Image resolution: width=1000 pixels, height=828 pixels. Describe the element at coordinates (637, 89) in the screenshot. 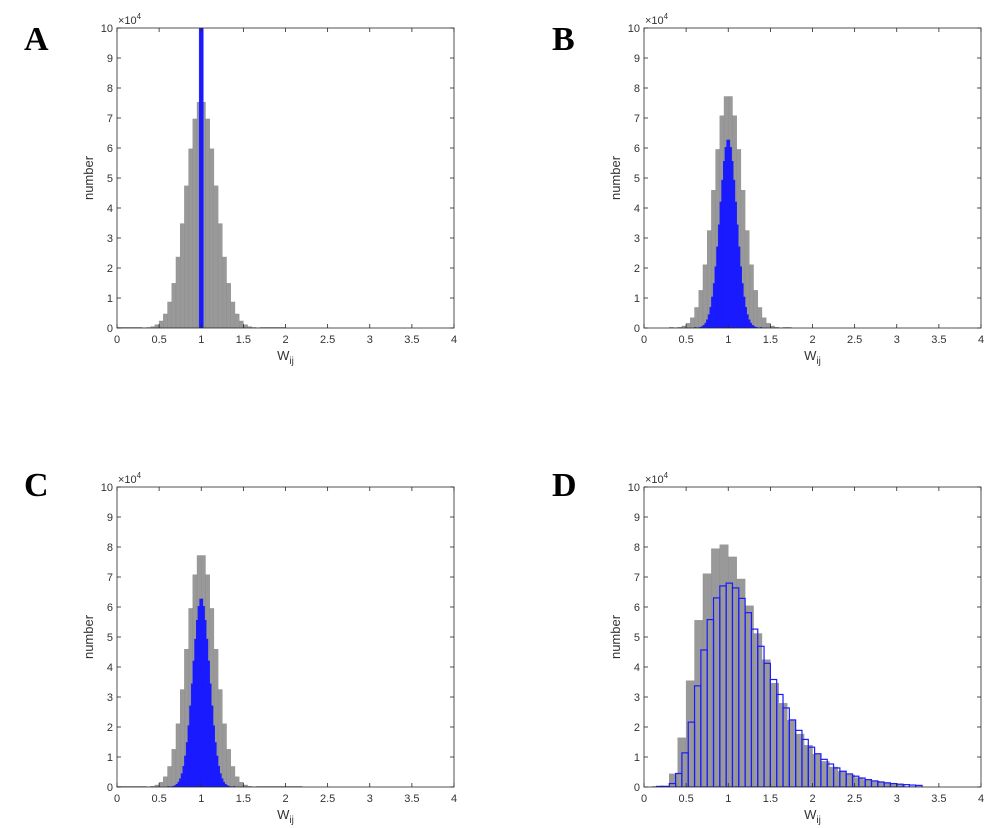

I see `y-tick-label: 8` at that location.